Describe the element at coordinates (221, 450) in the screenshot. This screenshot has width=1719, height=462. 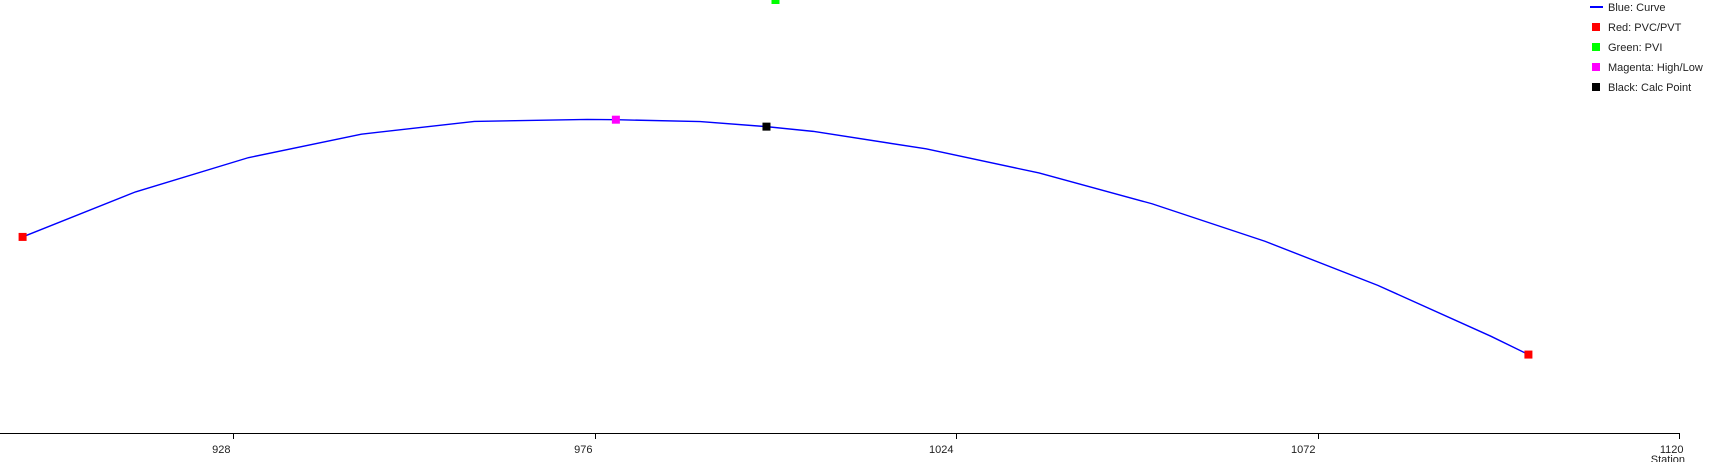
I see `x-tick-label: 928` at that location.